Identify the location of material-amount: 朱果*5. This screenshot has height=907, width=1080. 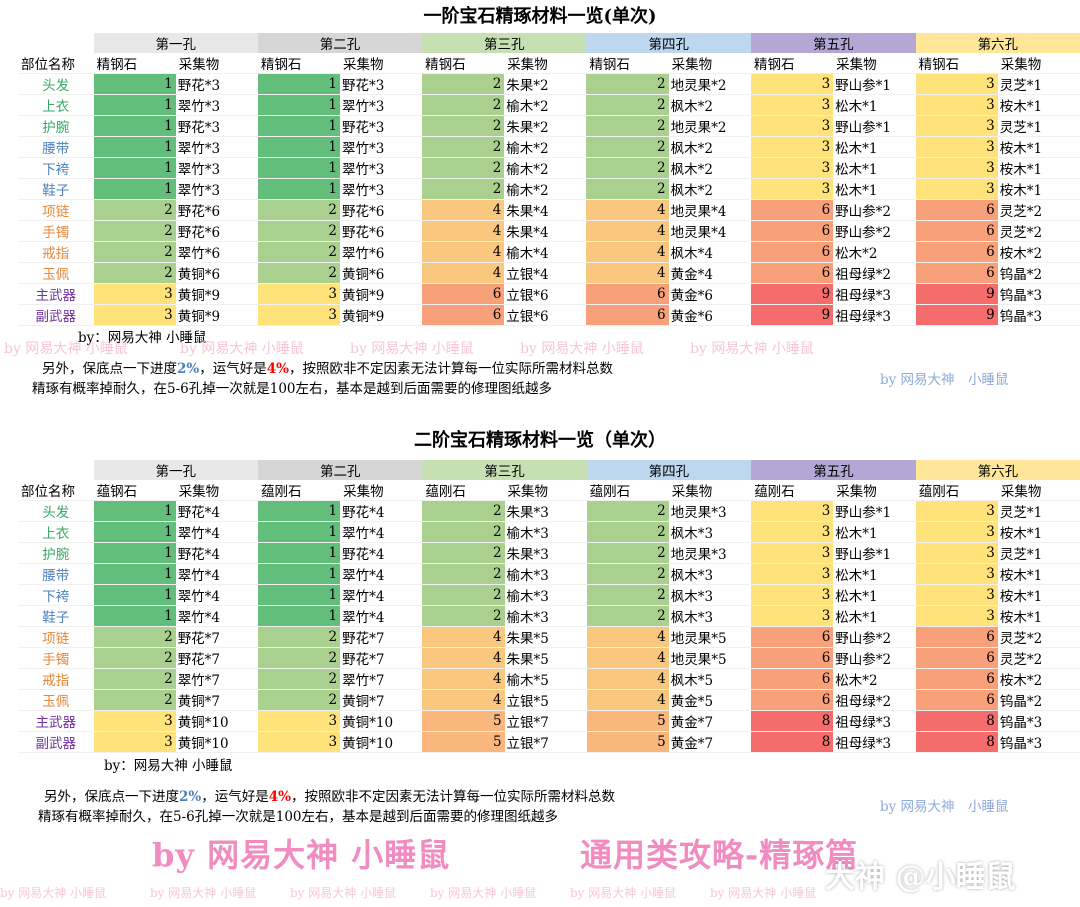
(545, 637).